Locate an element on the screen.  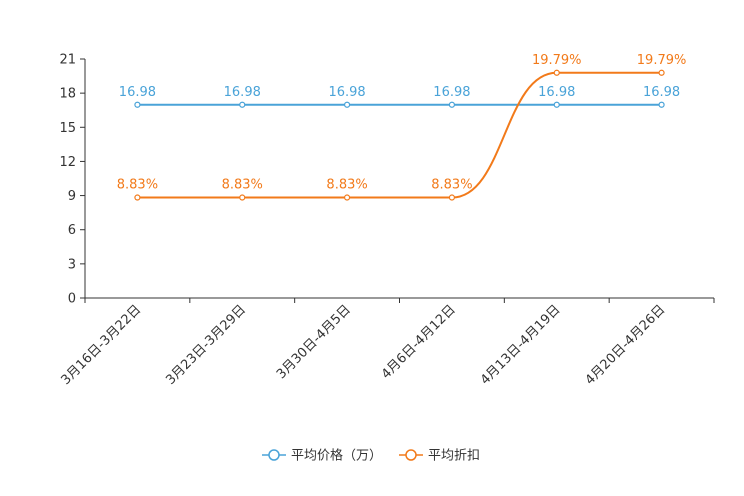
y-tick-label: 9 is located at coordinates (72, 196).